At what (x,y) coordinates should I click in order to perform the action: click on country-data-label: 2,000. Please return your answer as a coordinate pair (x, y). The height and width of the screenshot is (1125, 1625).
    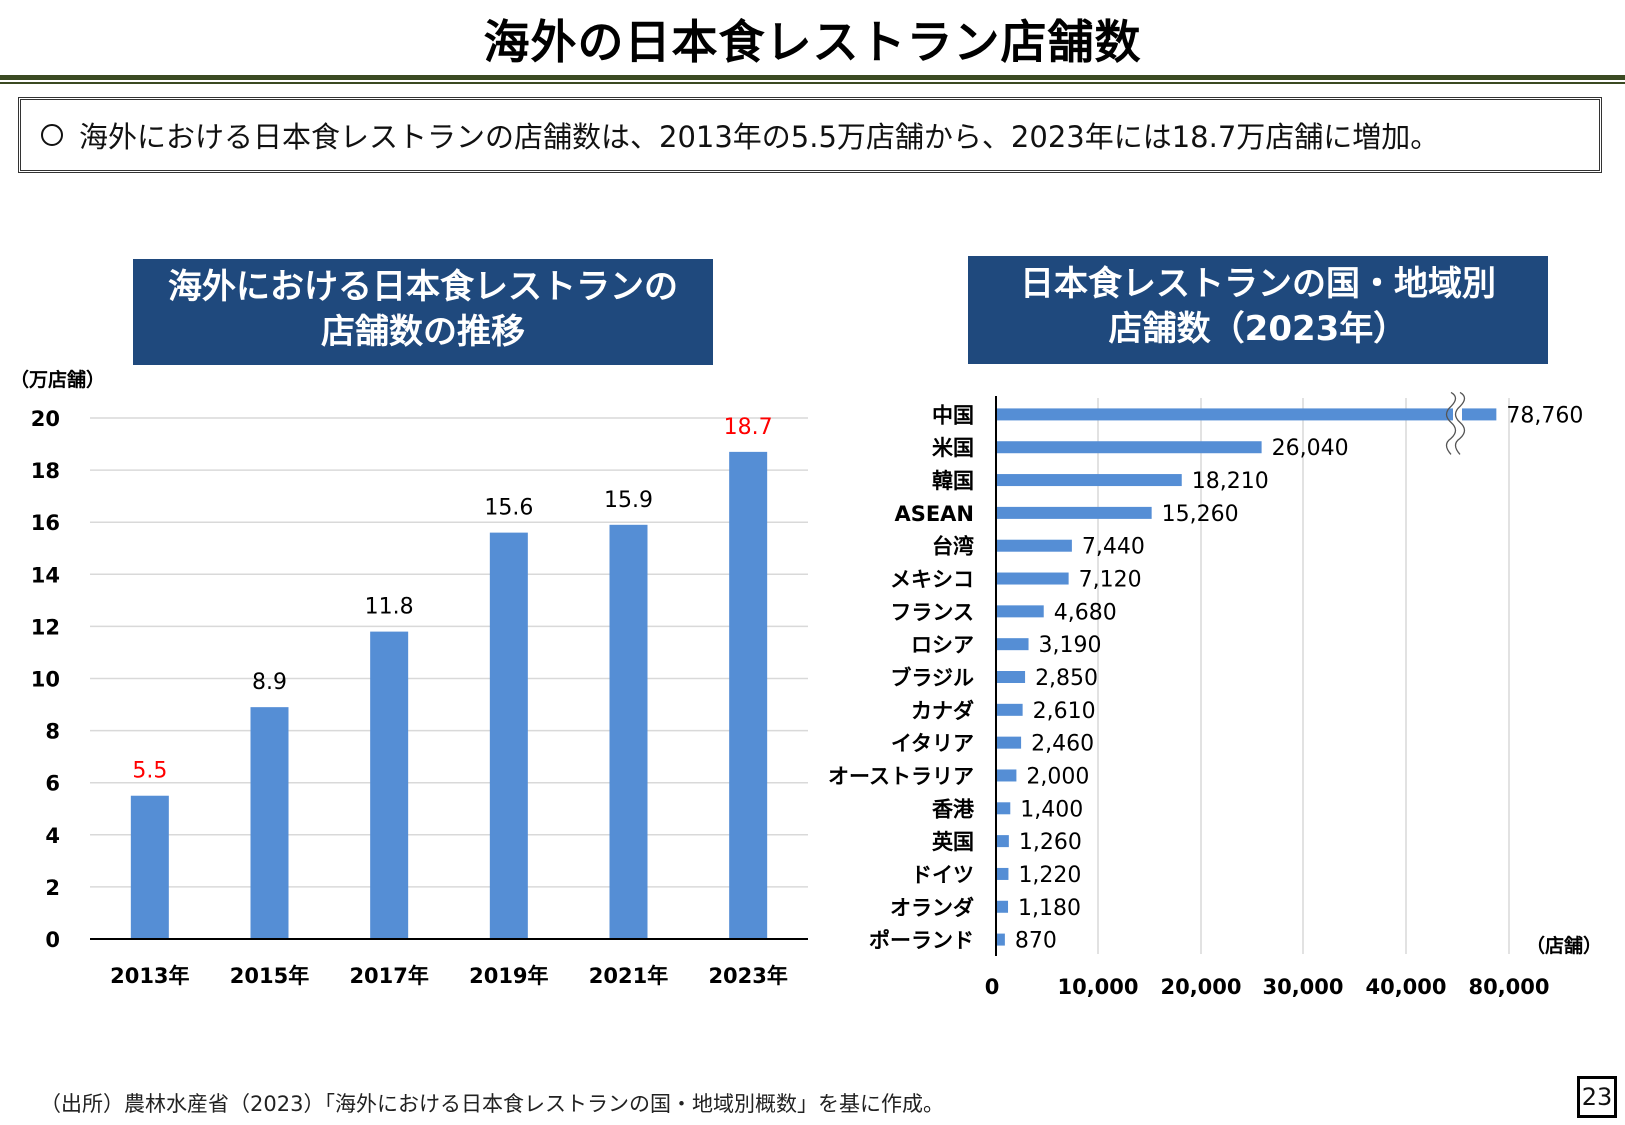
    Looking at the image, I should click on (1057, 776).